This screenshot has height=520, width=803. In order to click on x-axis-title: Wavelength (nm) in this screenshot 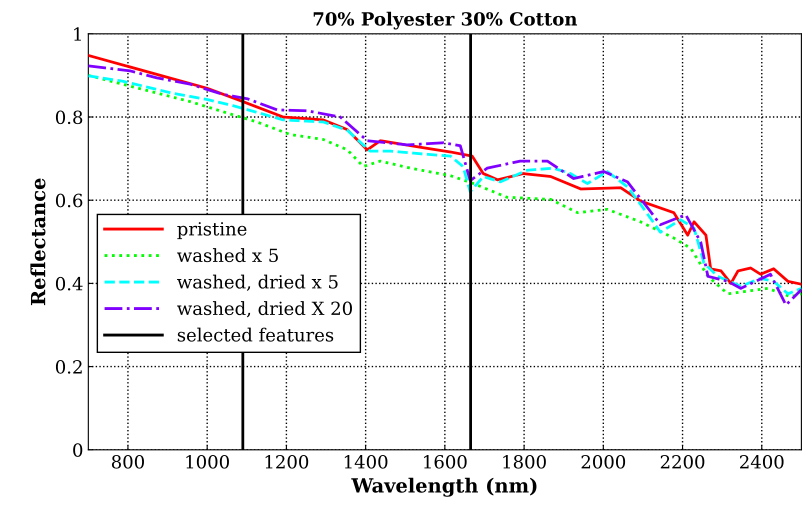, I will do `click(443, 487)`.